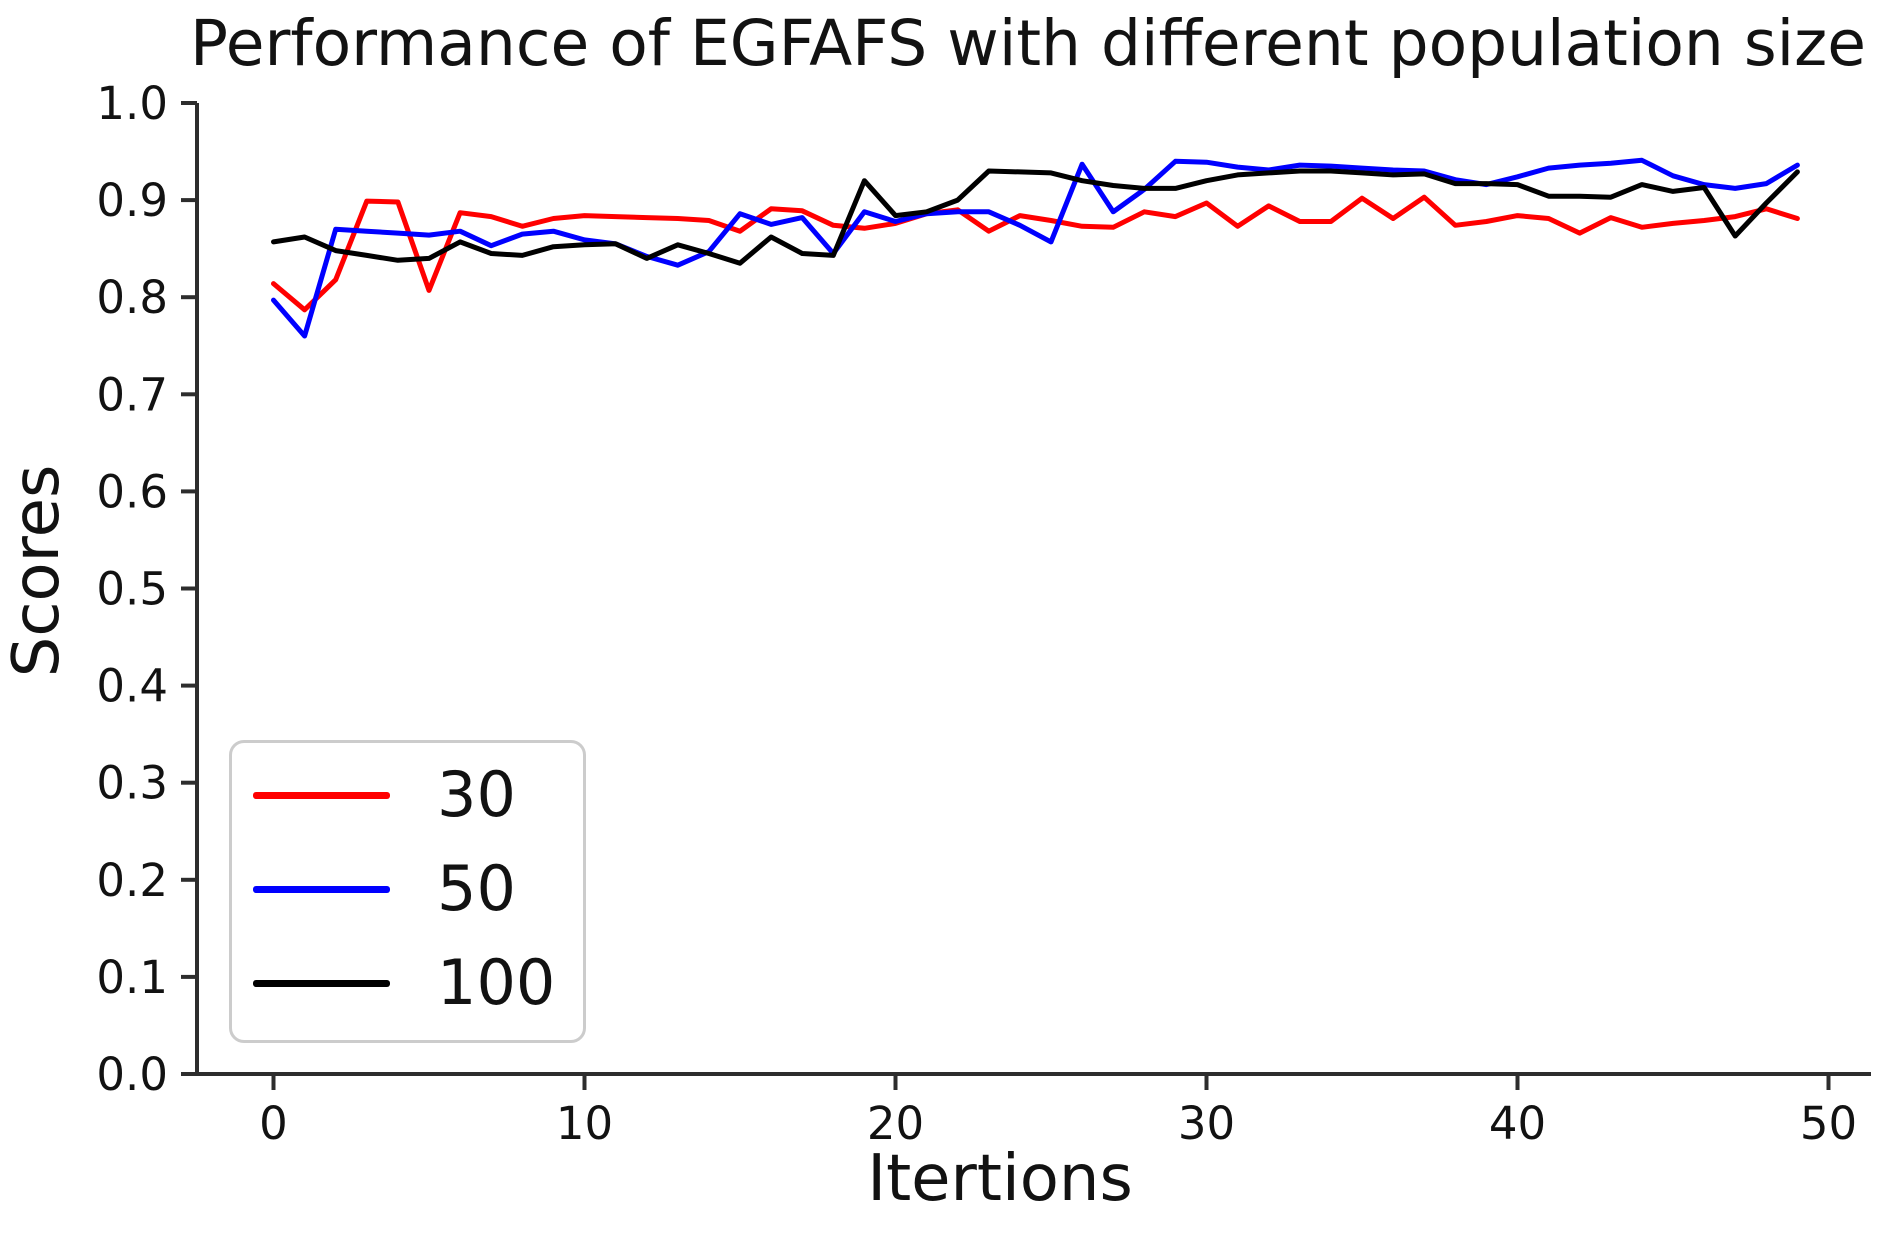 This screenshot has width=1904, height=1234. What do you see at coordinates (895, 1123) in the screenshot?
I see `x-tick-label: 20` at bounding box center [895, 1123].